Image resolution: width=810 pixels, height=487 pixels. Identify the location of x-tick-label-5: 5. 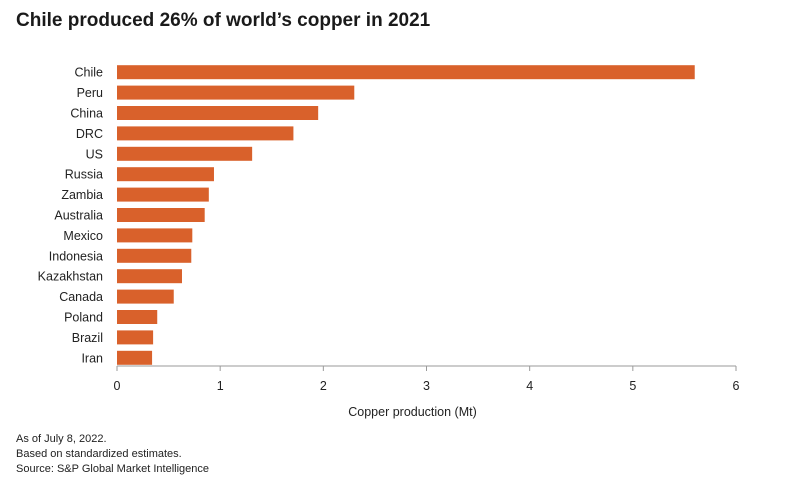
(632, 386).